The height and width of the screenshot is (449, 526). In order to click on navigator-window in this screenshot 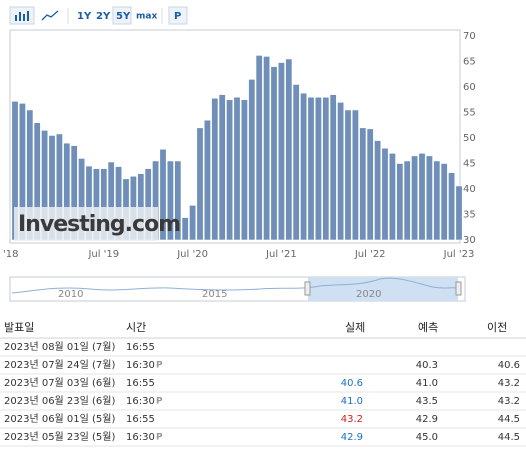, I will do `click(383, 289)`.